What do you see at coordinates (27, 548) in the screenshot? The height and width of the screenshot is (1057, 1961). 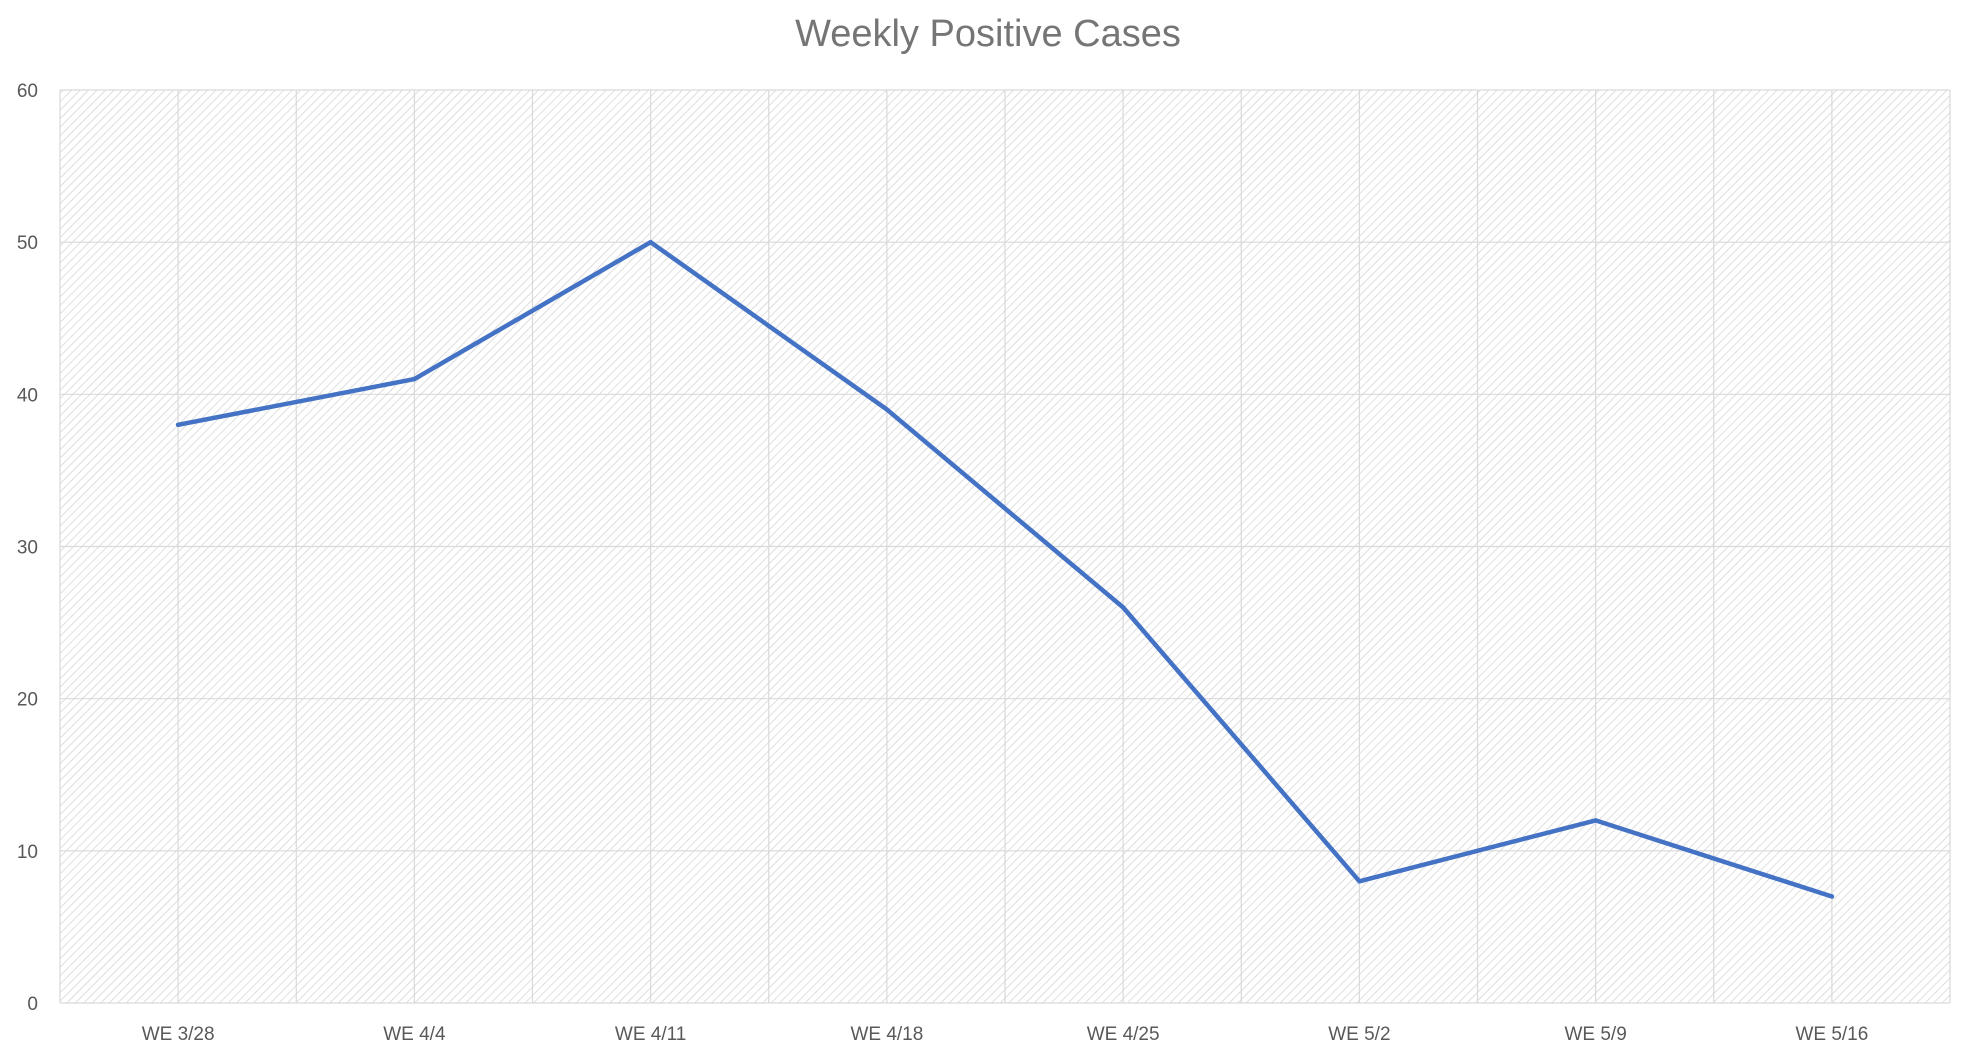 I see `y-tick-label: 30` at bounding box center [27, 548].